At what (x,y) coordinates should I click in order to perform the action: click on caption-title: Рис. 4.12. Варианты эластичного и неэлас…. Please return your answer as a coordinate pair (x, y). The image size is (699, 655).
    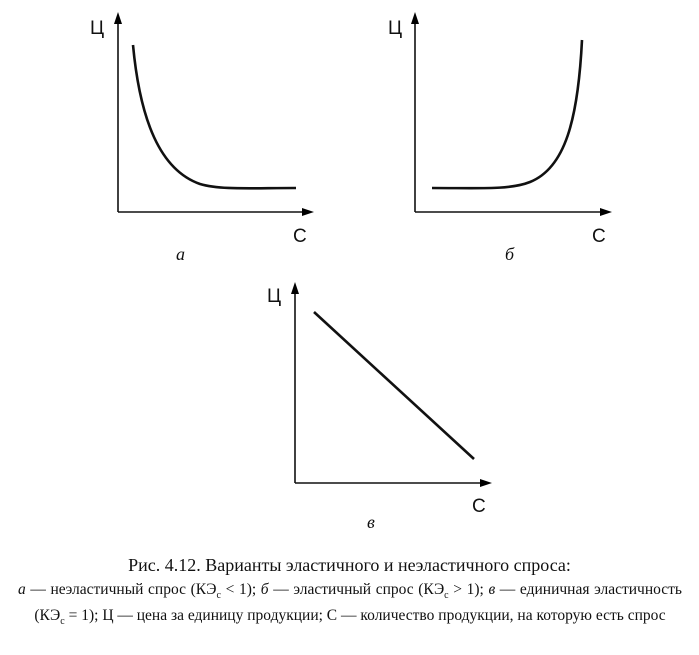
    Looking at the image, I should click on (349, 565).